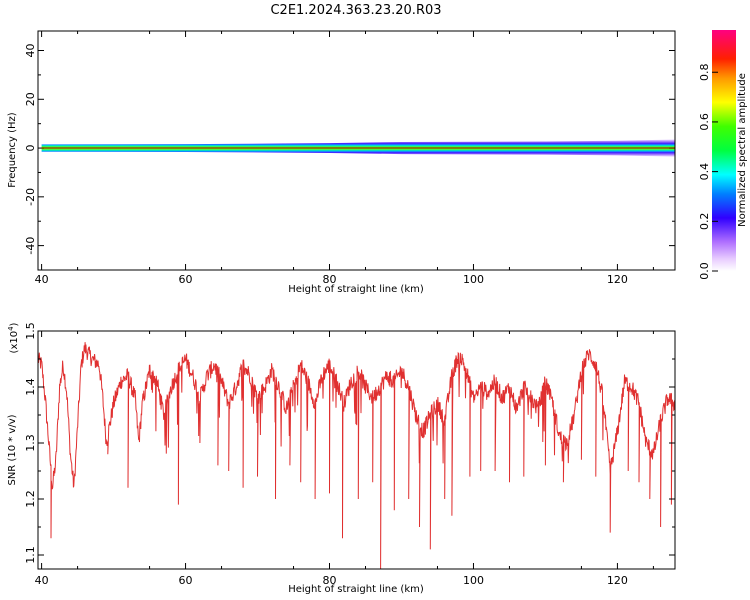 The height and width of the screenshot is (600, 750). What do you see at coordinates (30, 331) in the screenshot?
I see `snr-y-tick-label: 1.5` at bounding box center [30, 331].